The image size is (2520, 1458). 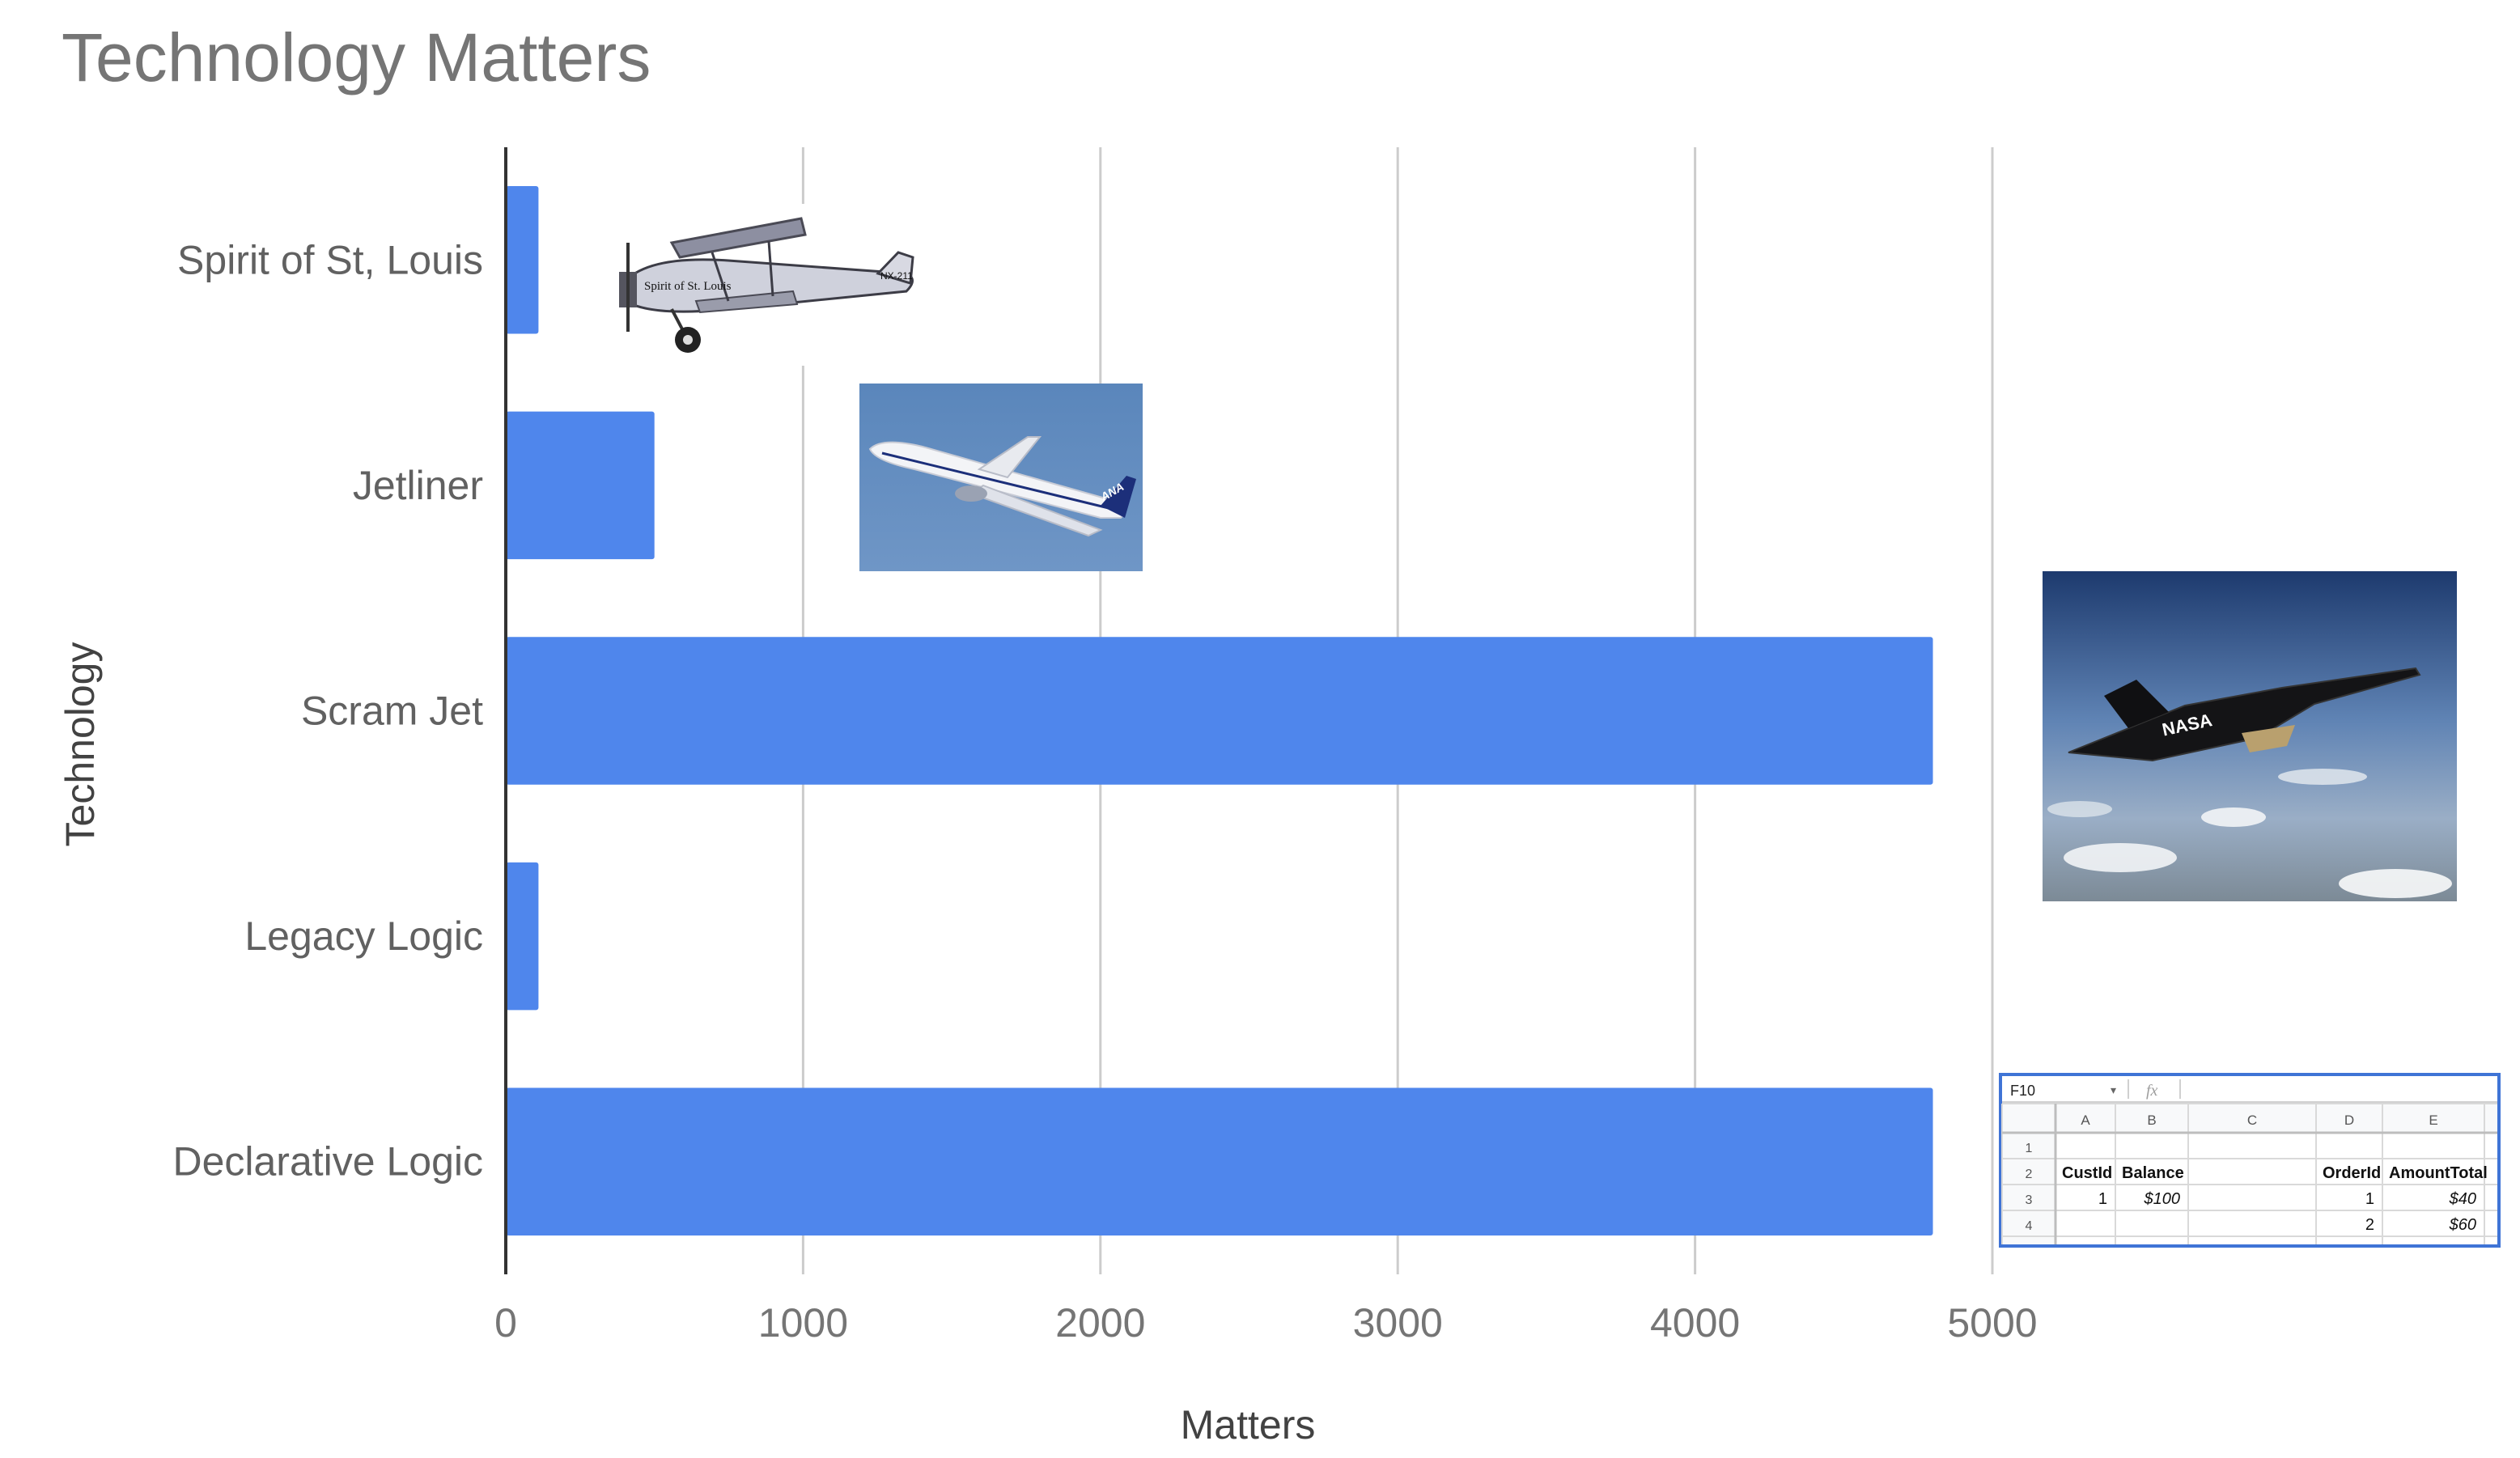 What do you see at coordinates (2087, 1173) in the screenshot?
I see `sheet-cell: CustId` at bounding box center [2087, 1173].